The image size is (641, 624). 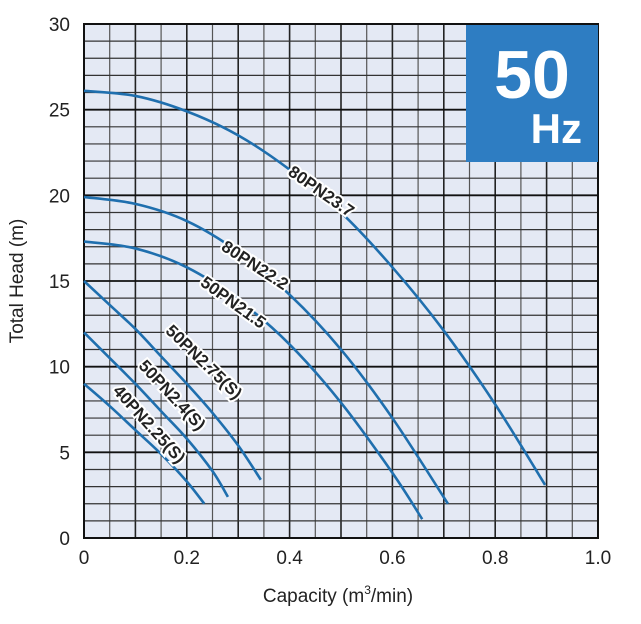 I want to click on x-tick-label: 0.4, so click(x=289, y=558).